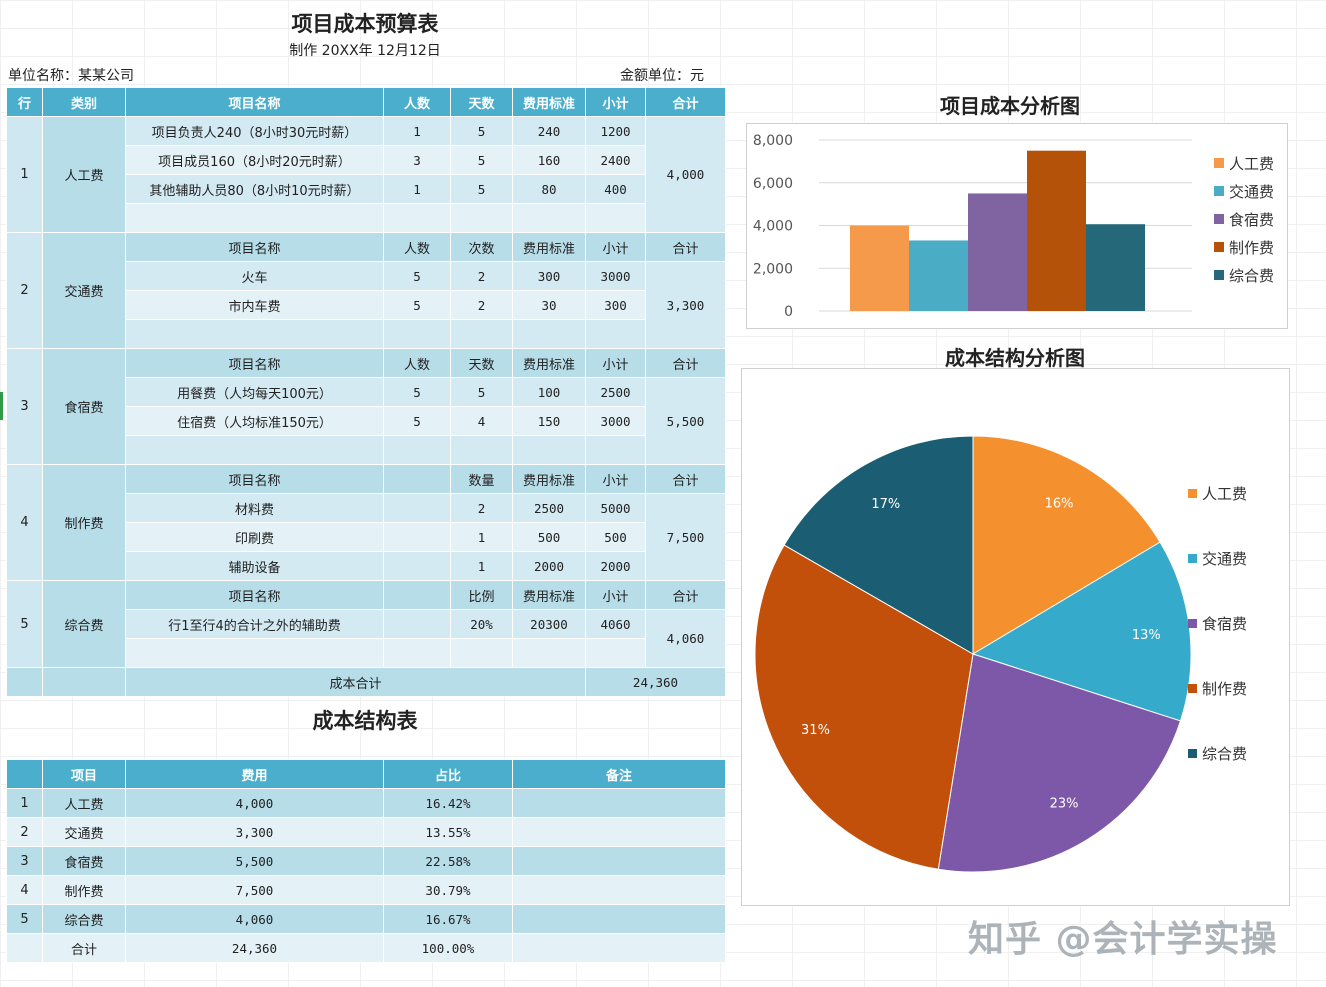  Describe the element at coordinates (448, 919) in the screenshot. I see `table-cell: 16.67%` at that location.